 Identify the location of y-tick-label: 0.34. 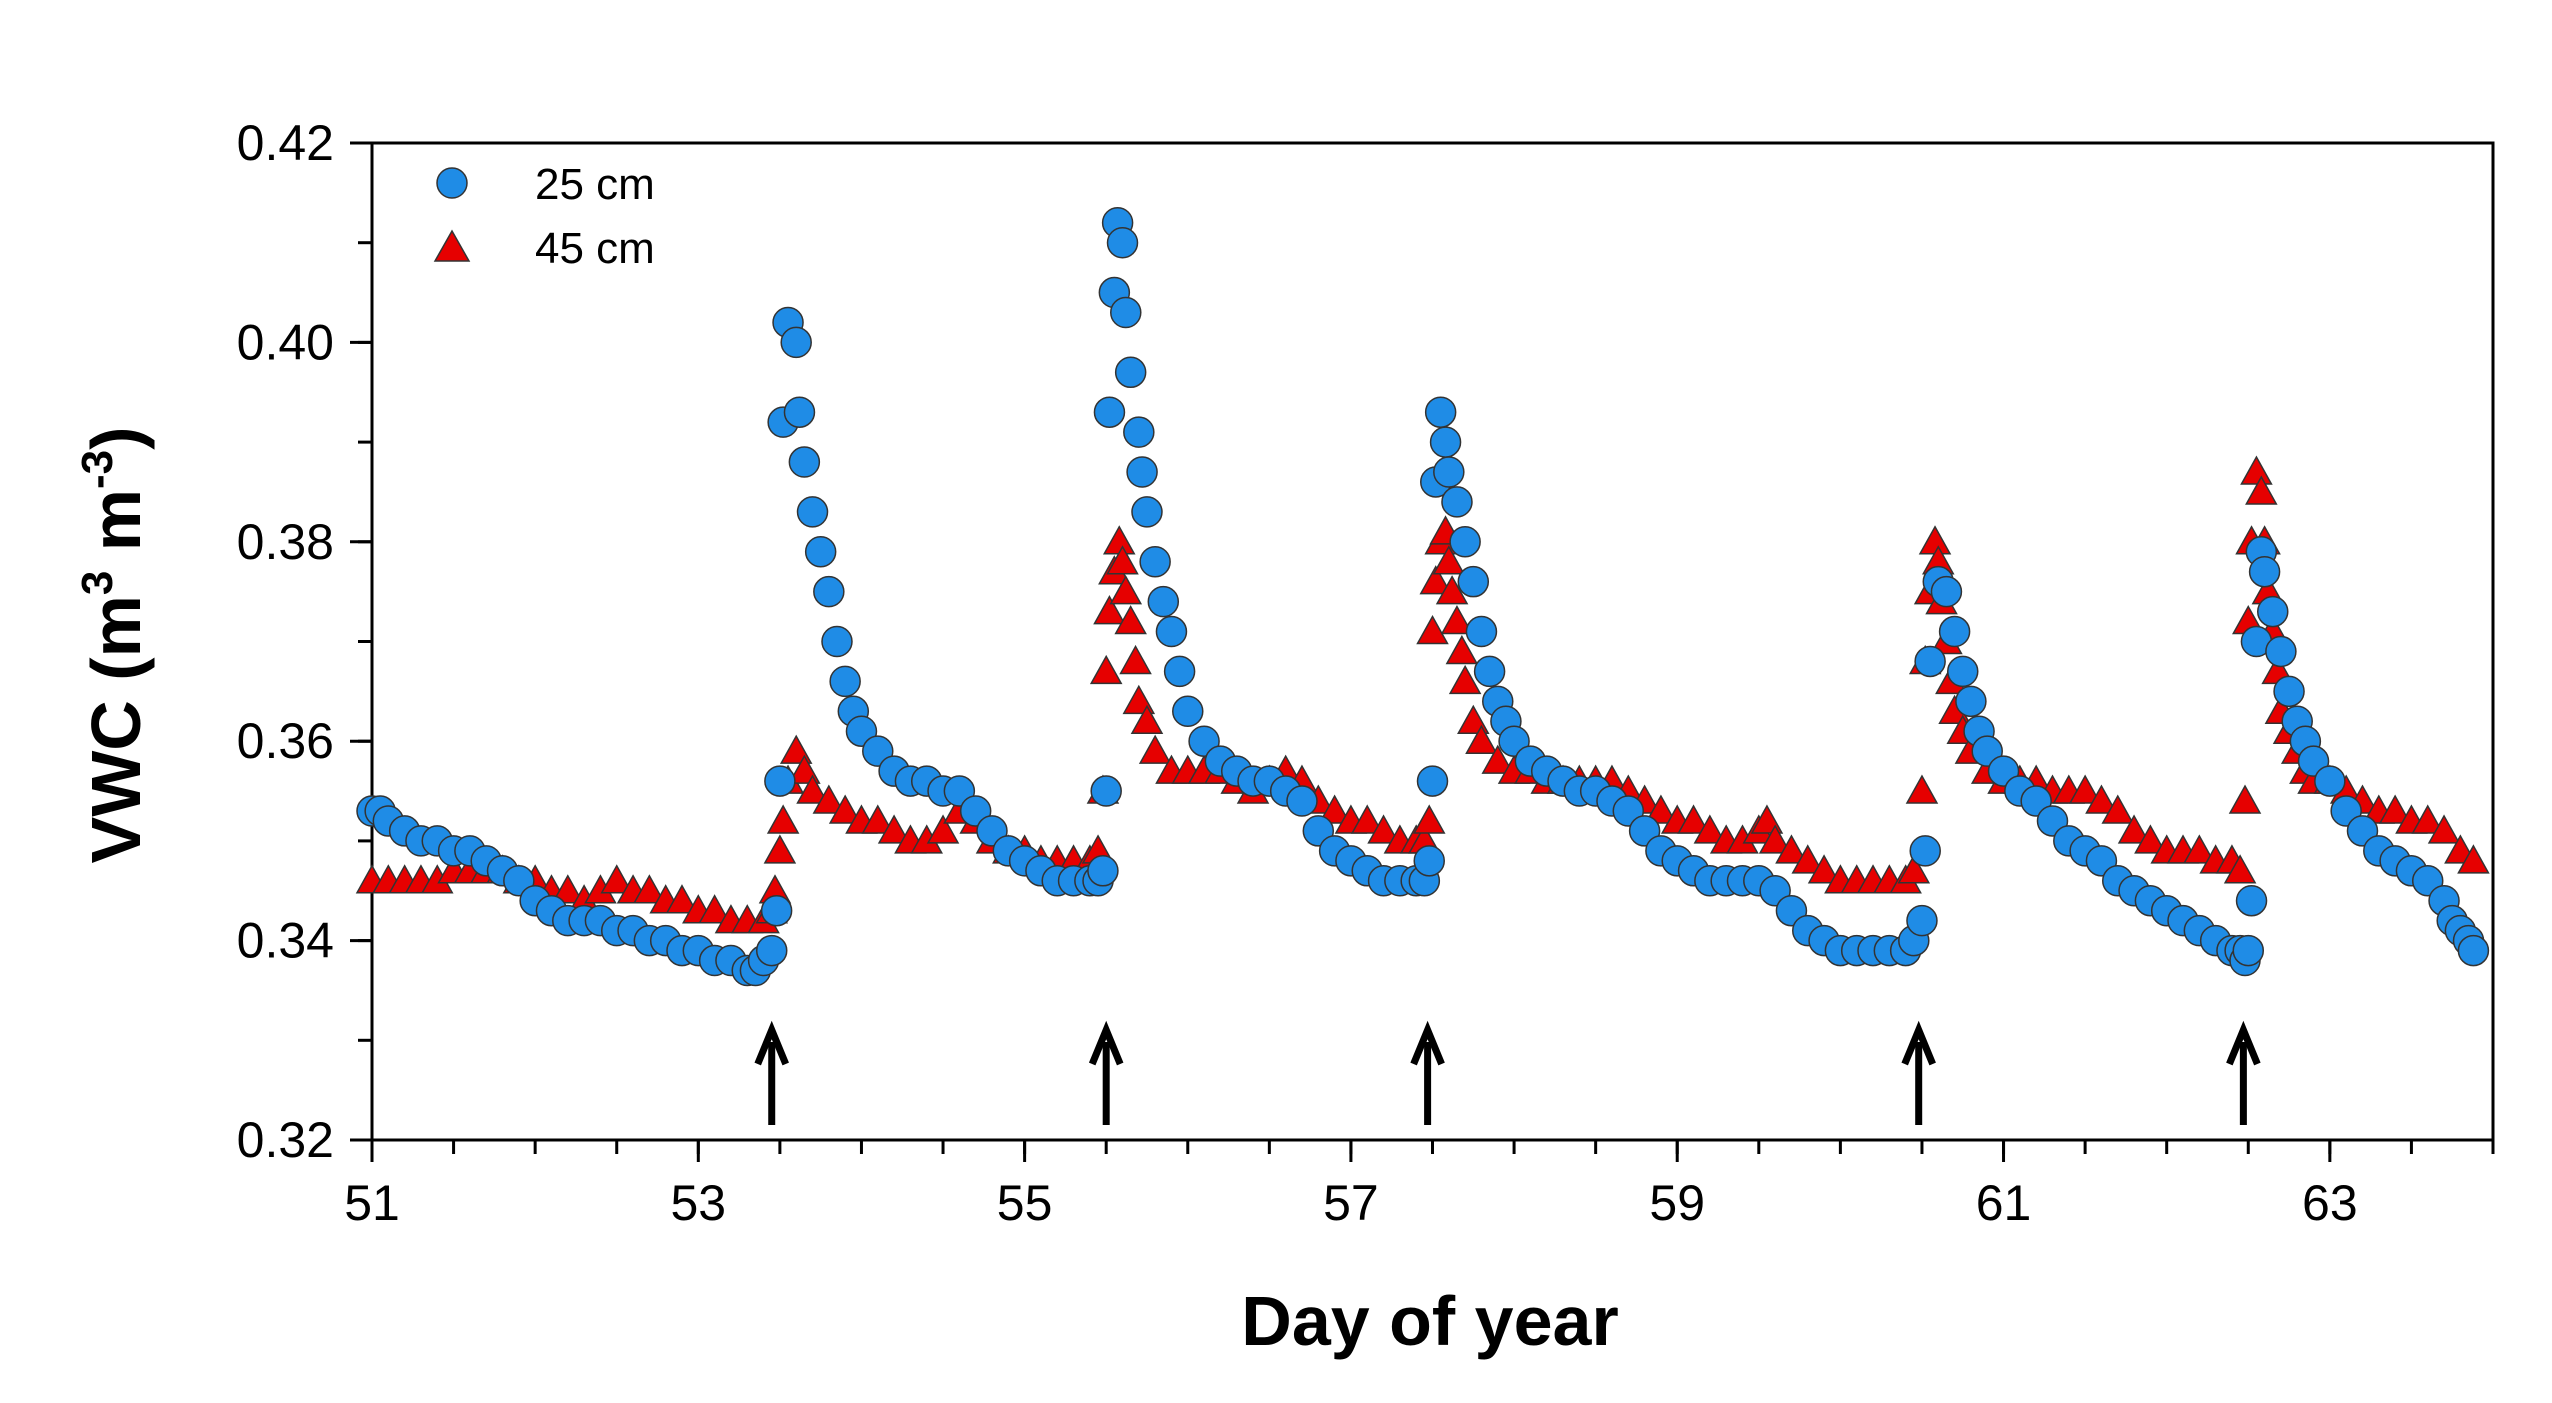
(285, 941).